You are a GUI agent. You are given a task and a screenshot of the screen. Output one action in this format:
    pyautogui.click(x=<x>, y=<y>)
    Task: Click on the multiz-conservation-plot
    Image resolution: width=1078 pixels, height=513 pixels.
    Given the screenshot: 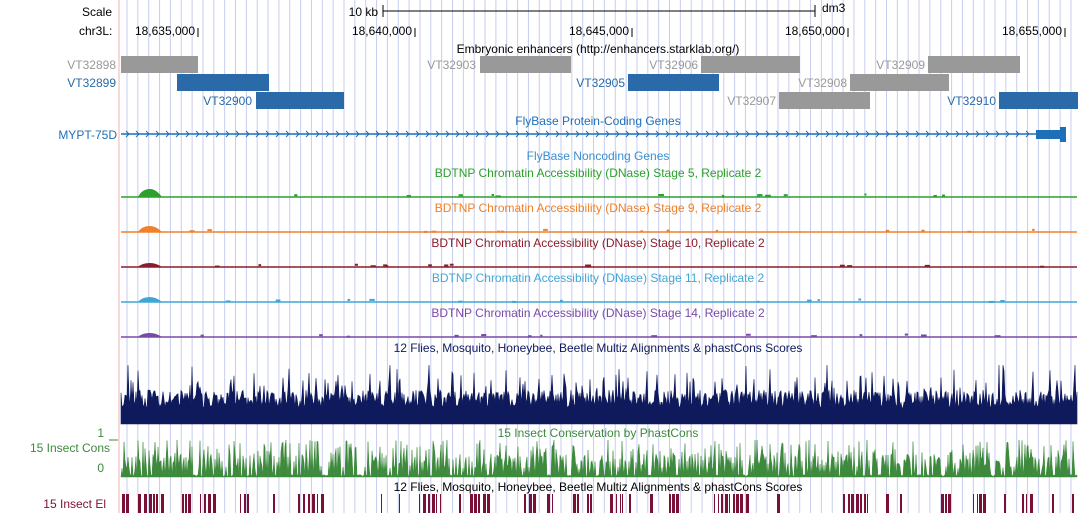 What is the action you would take?
    pyautogui.click(x=599, y=394)
    